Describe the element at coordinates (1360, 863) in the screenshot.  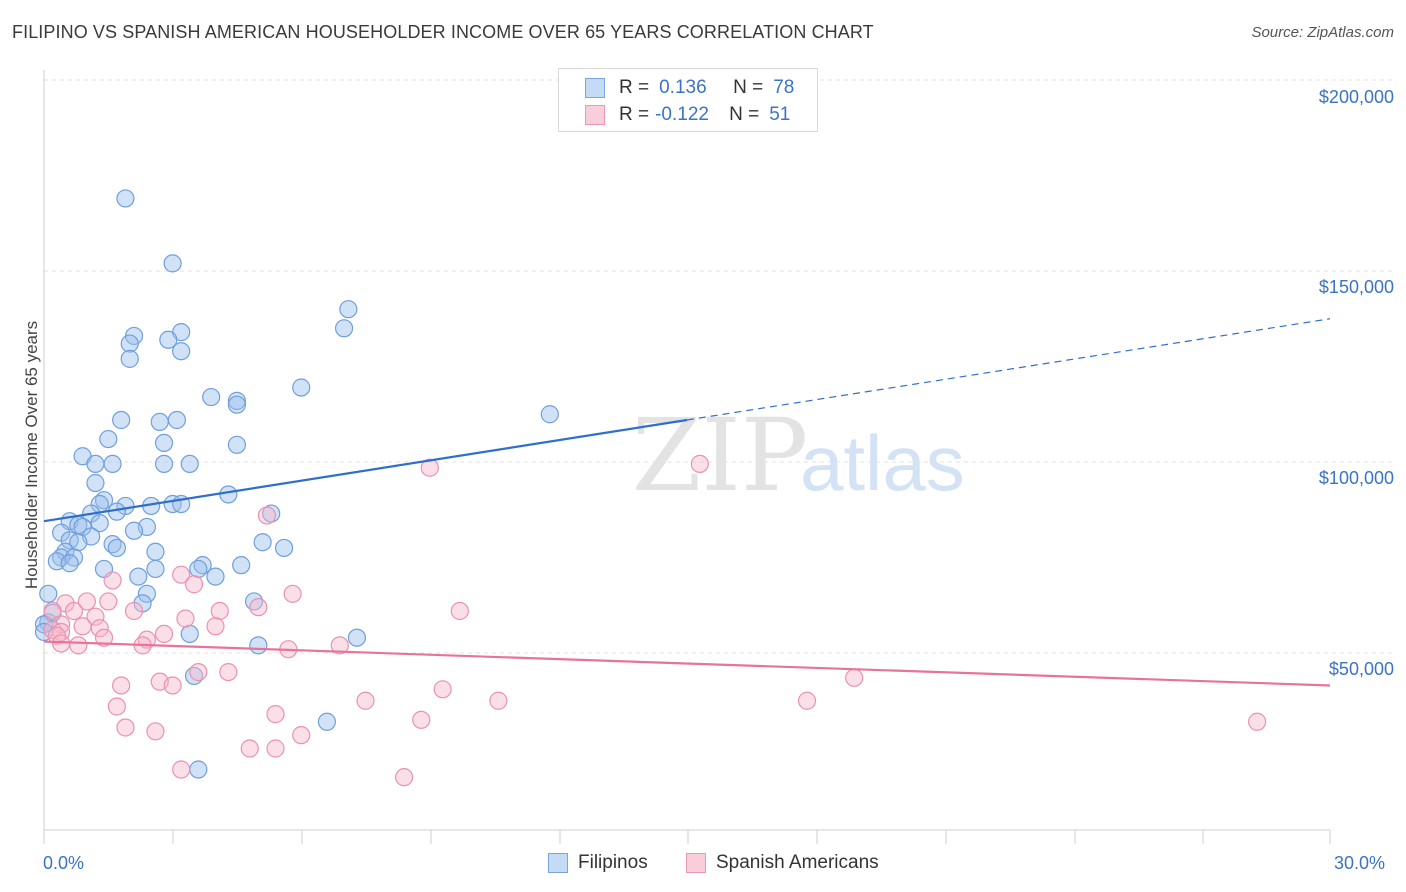
I see `x-tick-label-max: 30.0%` at that location.